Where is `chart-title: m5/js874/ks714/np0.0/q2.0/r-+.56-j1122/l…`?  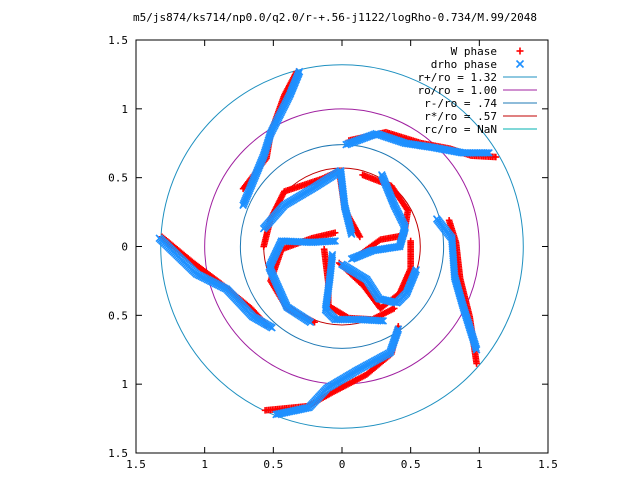
chart-title: m5/js874/ks714/np0.0/q2.0/r-+.56-j1122/l… is located at coordinates (335, 17).